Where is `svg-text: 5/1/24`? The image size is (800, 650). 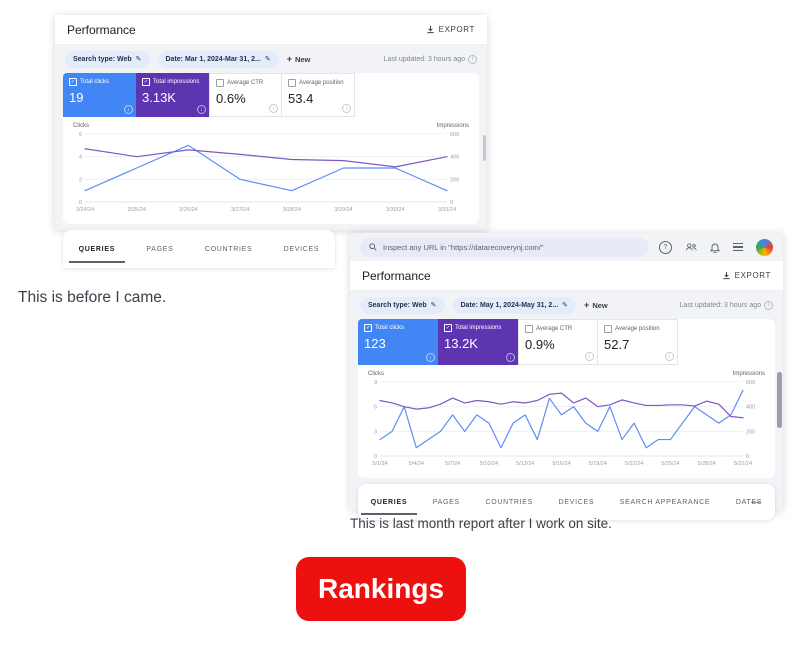
svg-text: 5/1/24 is located at coordinates (379, 464).